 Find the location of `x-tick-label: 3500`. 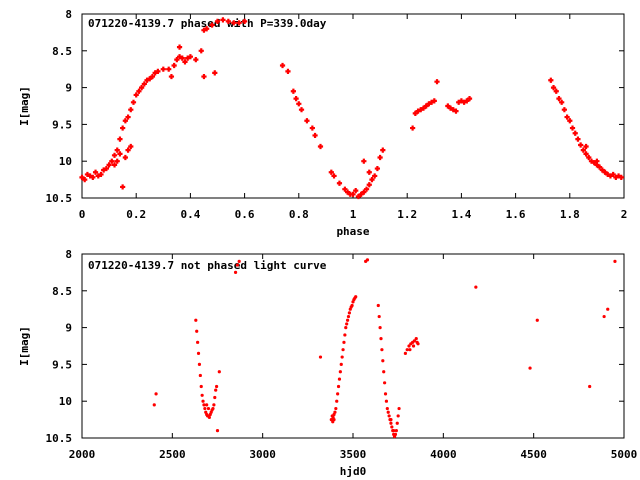

x-tick-label: 3500 is located at coordinates (353, 454).